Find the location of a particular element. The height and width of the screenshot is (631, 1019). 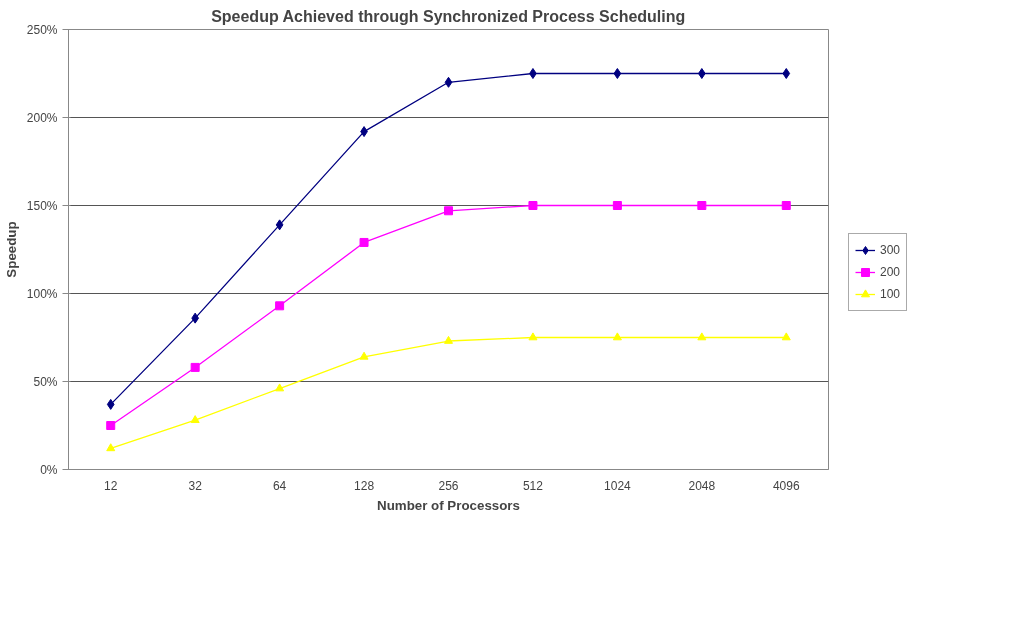

y-tick-label: 150% is located at coordinates (42, 205).